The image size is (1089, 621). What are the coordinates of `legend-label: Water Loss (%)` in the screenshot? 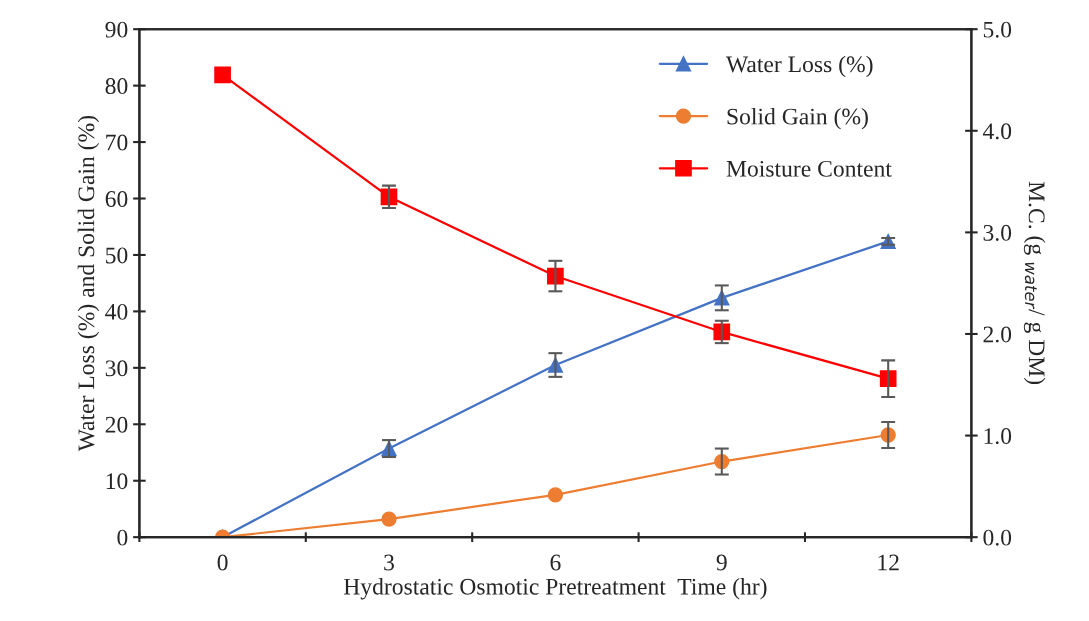 It's located at (799, 66).